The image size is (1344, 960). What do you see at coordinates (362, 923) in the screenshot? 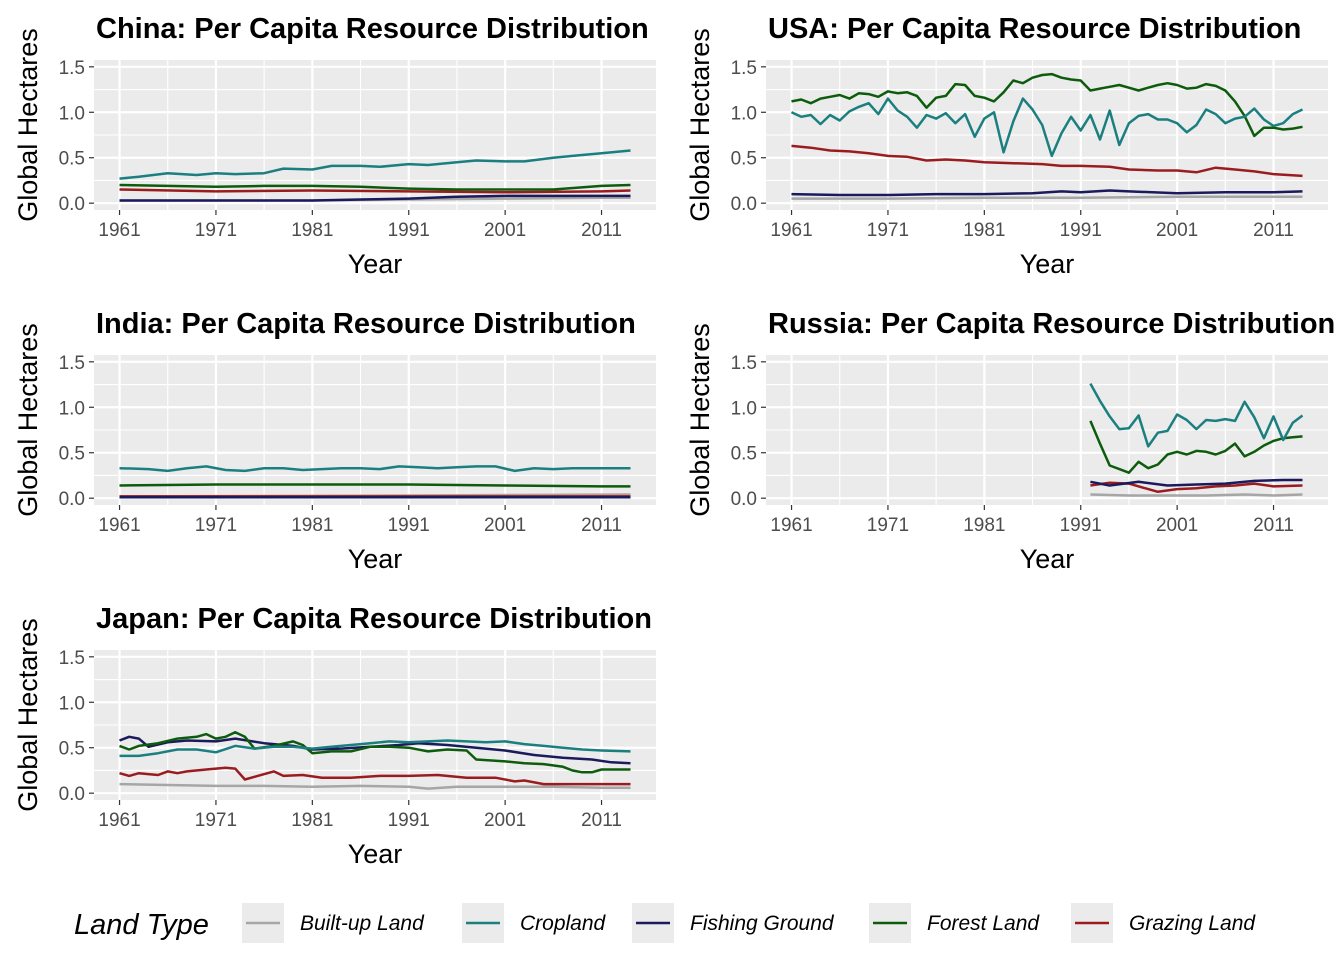
I see `legend-label: Built-up Land` at bounding box center [362, 923].